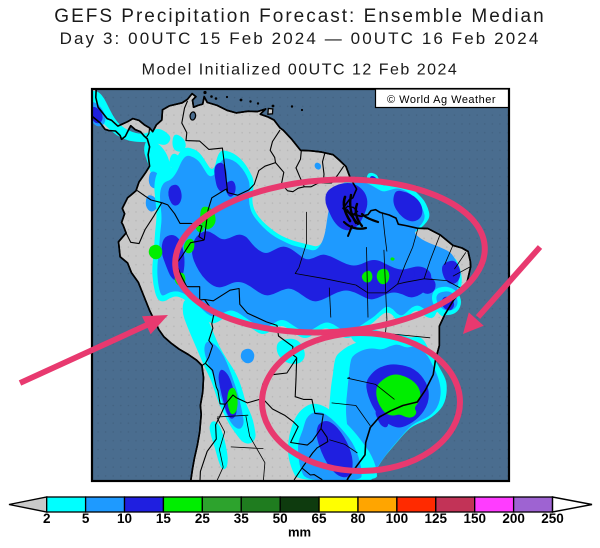  I want to click on svg-text: 80, so click(357, 518).